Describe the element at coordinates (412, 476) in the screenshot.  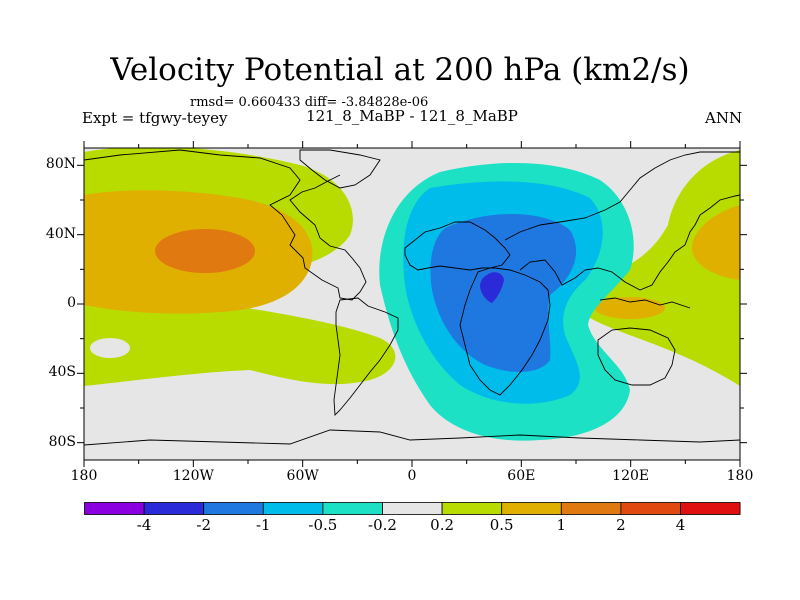
I see `x-tick-label: 0` at that location.